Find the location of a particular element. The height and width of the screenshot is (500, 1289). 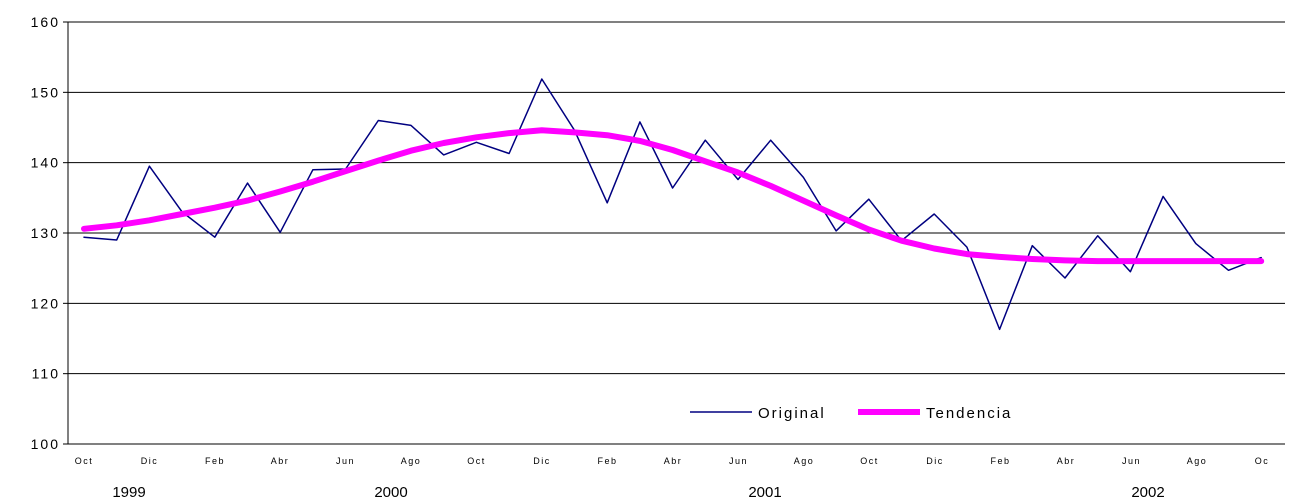

y-tick-label: 140 is located at coordinates (45, 163).